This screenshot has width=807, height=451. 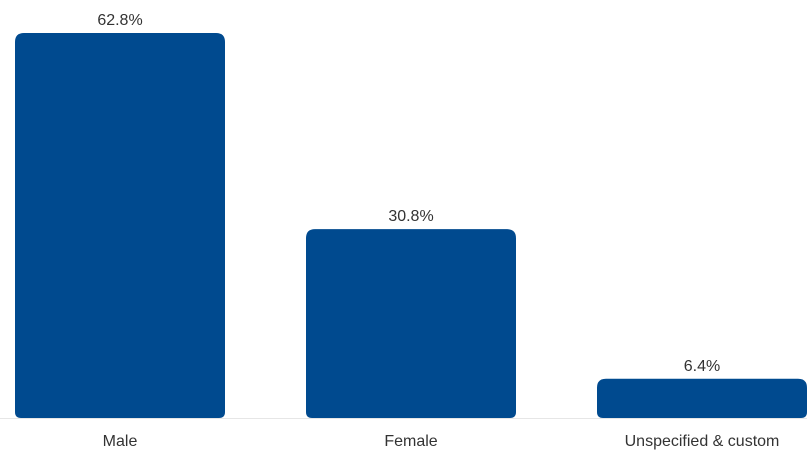 What do you see at coordinates (702, 366) in the screenshot?
I see `value-label-unspecified-custom: 6.4%` at bounding box center [702, 366].